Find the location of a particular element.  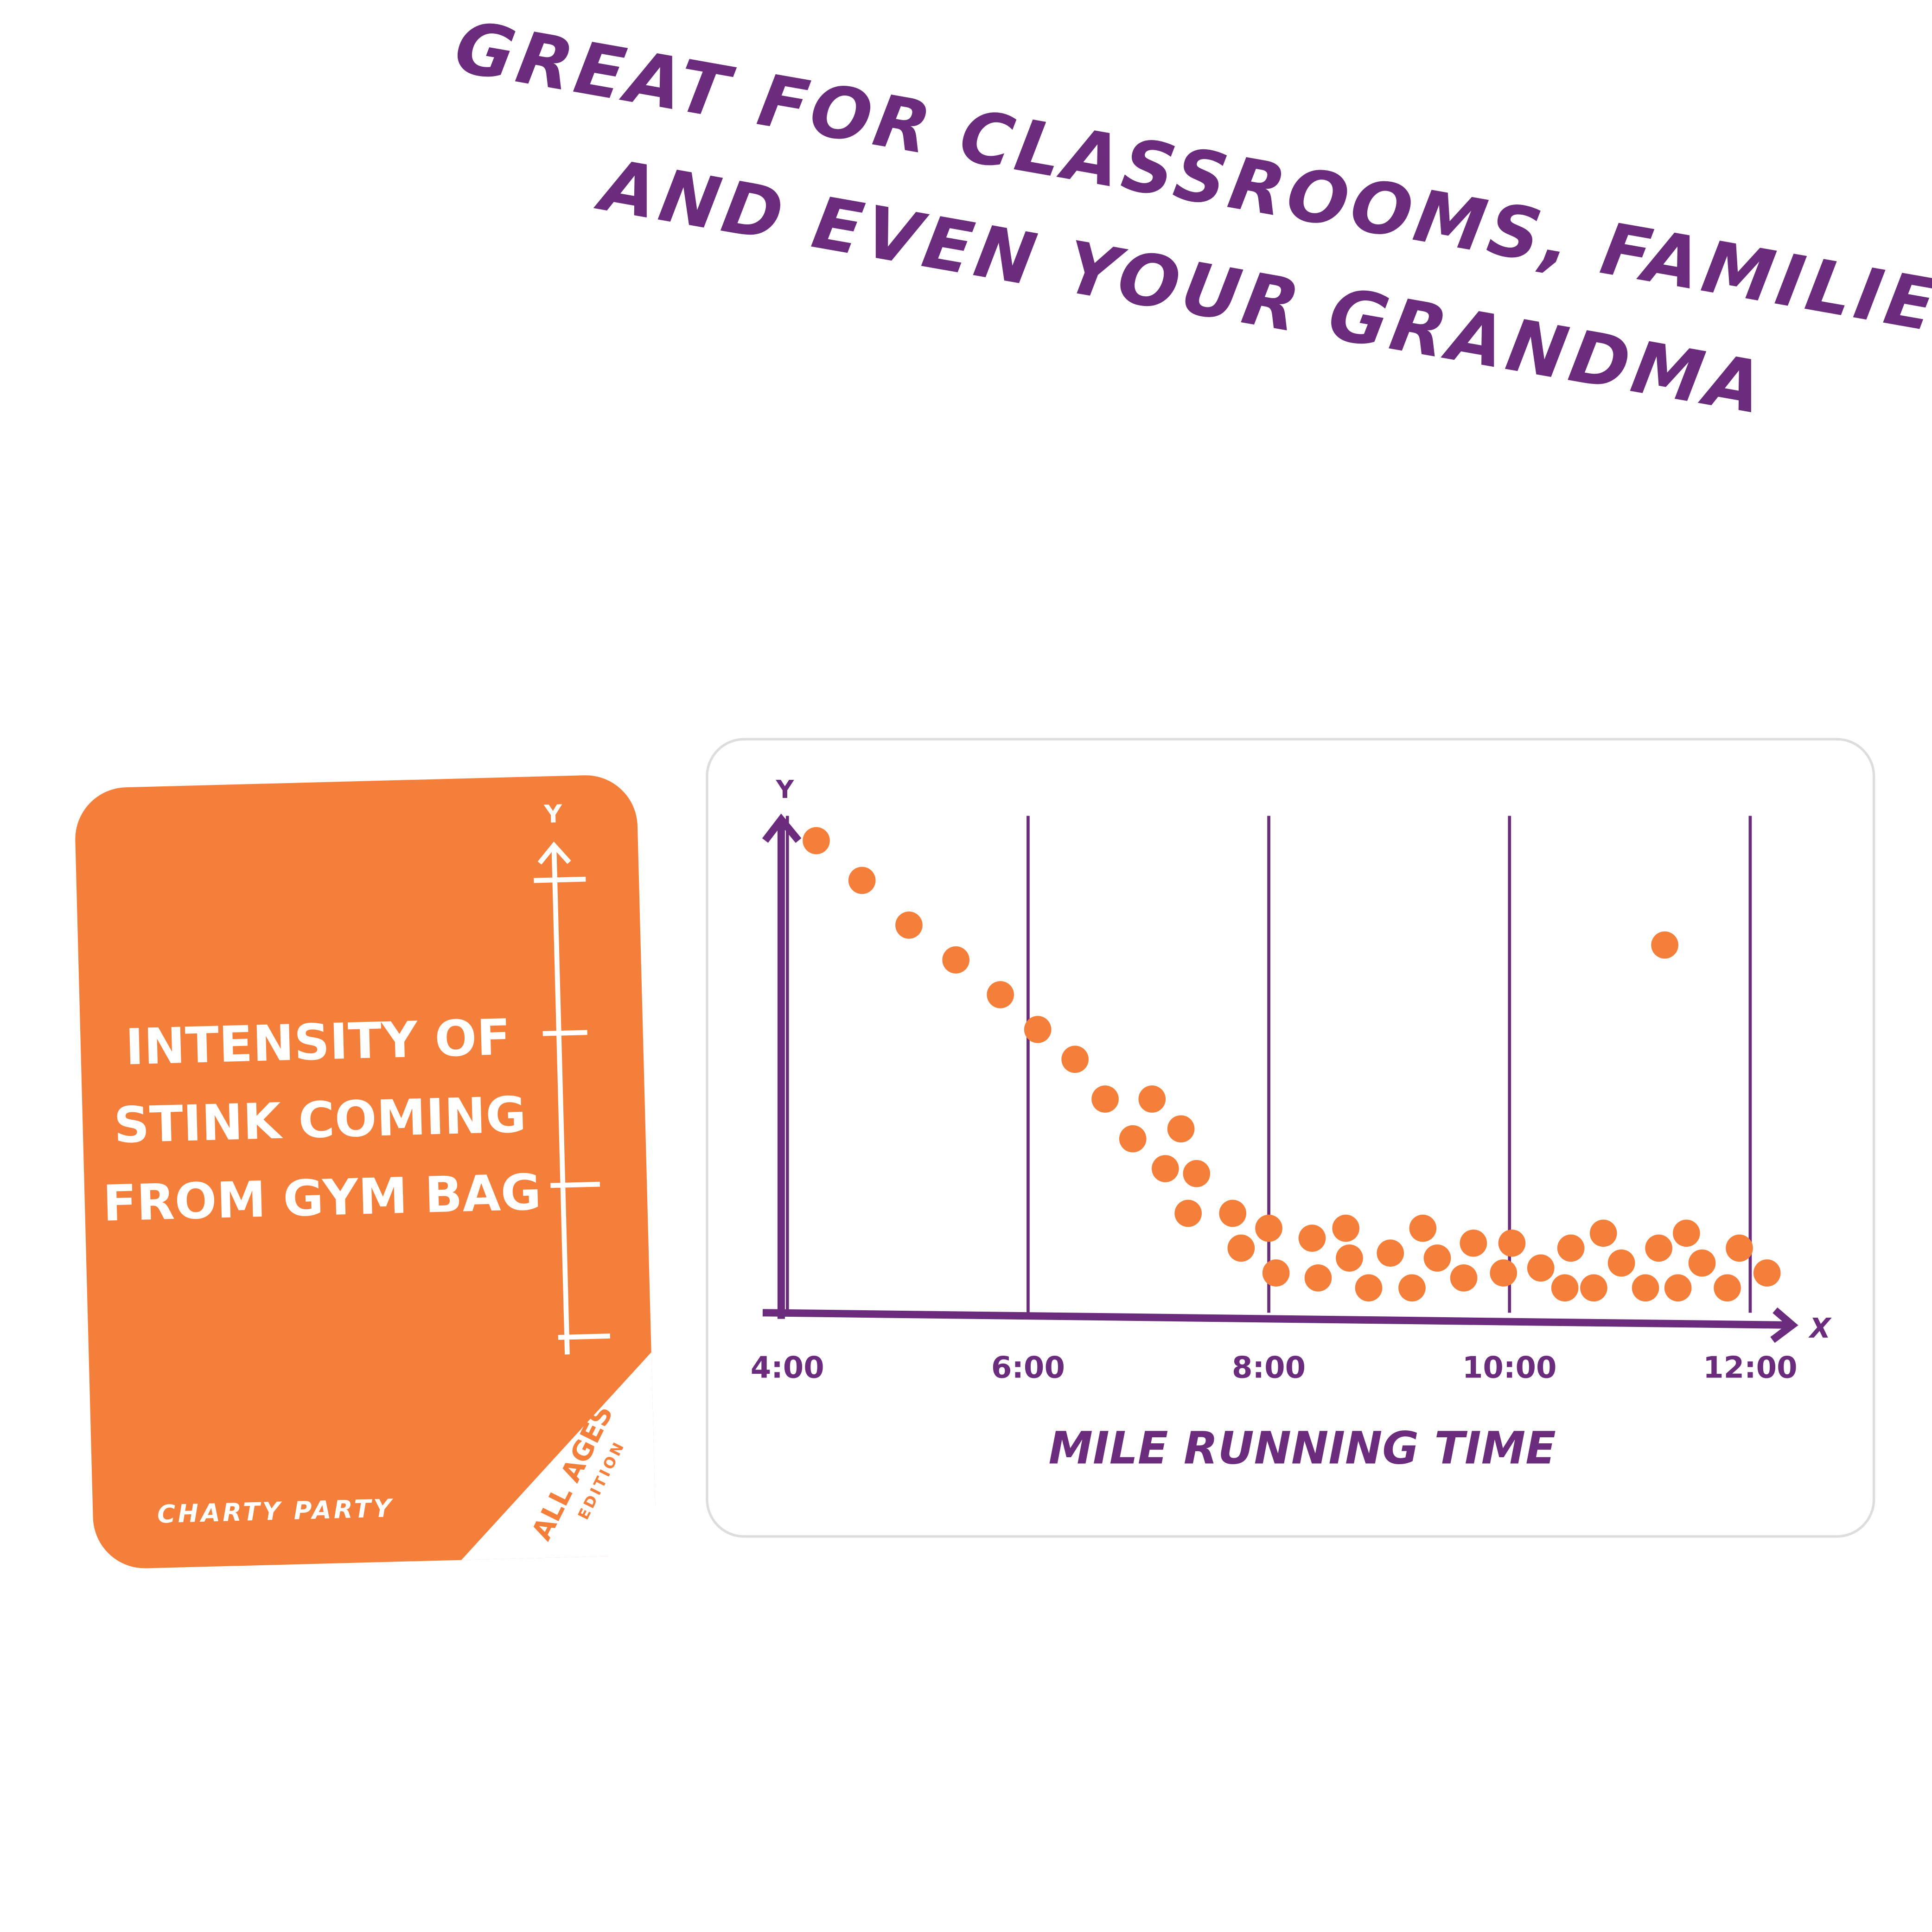

card-corner is located at coordinates (558, 1456).